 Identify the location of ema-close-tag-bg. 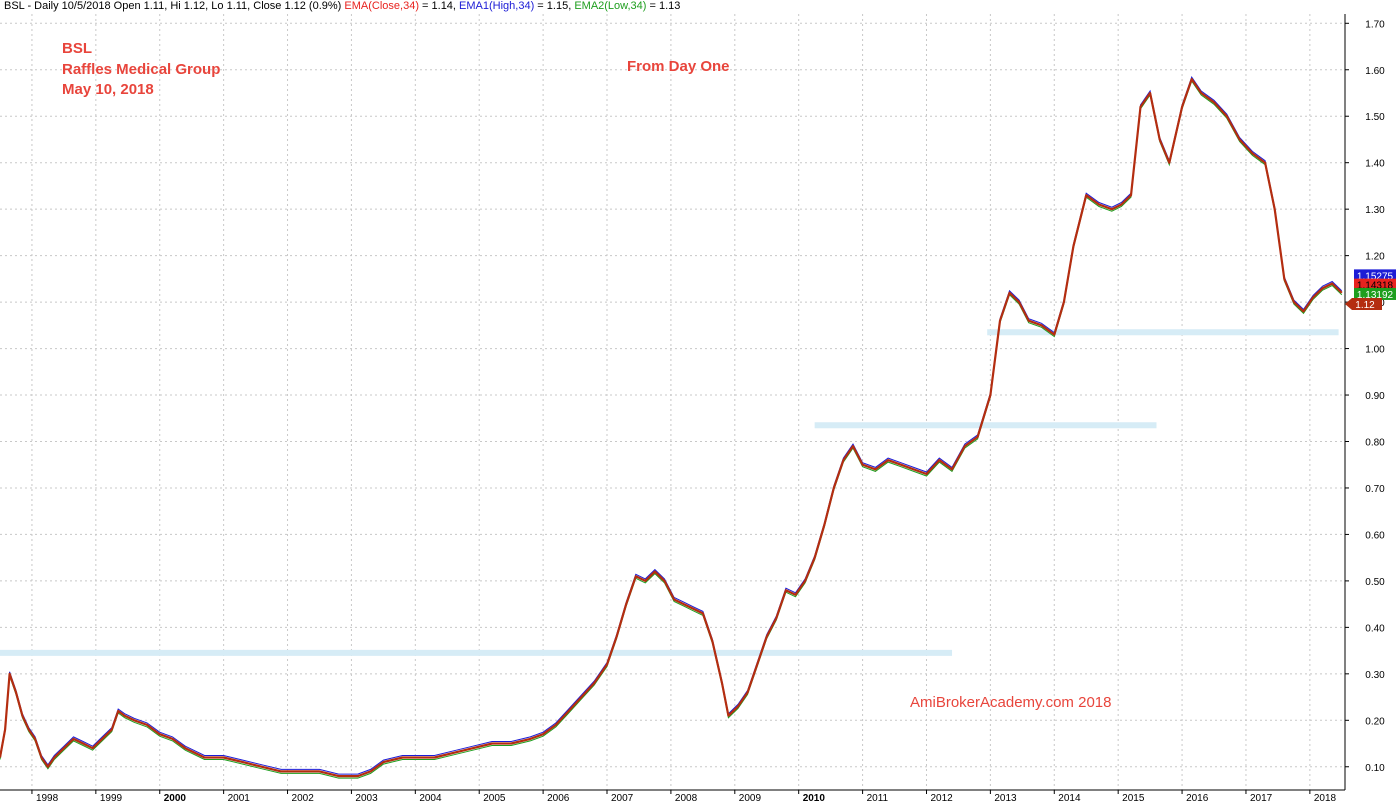
(1375, 284).